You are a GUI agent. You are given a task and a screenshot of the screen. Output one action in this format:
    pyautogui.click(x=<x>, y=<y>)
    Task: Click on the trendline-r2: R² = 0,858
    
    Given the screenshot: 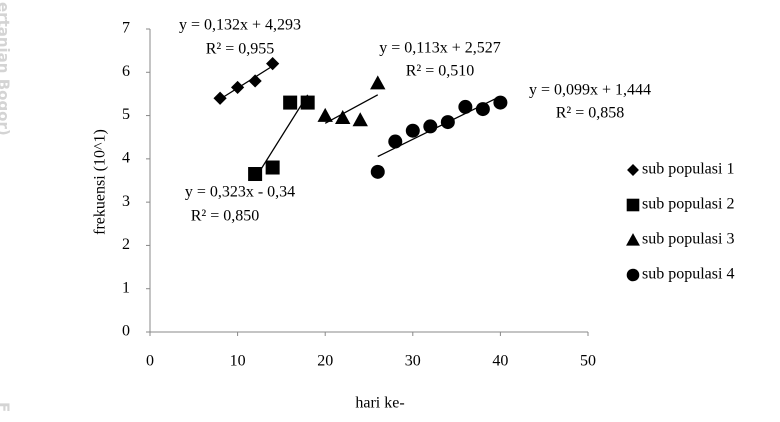 What is the action you would take?
    pyautogui.click(x=590, y=113)
    